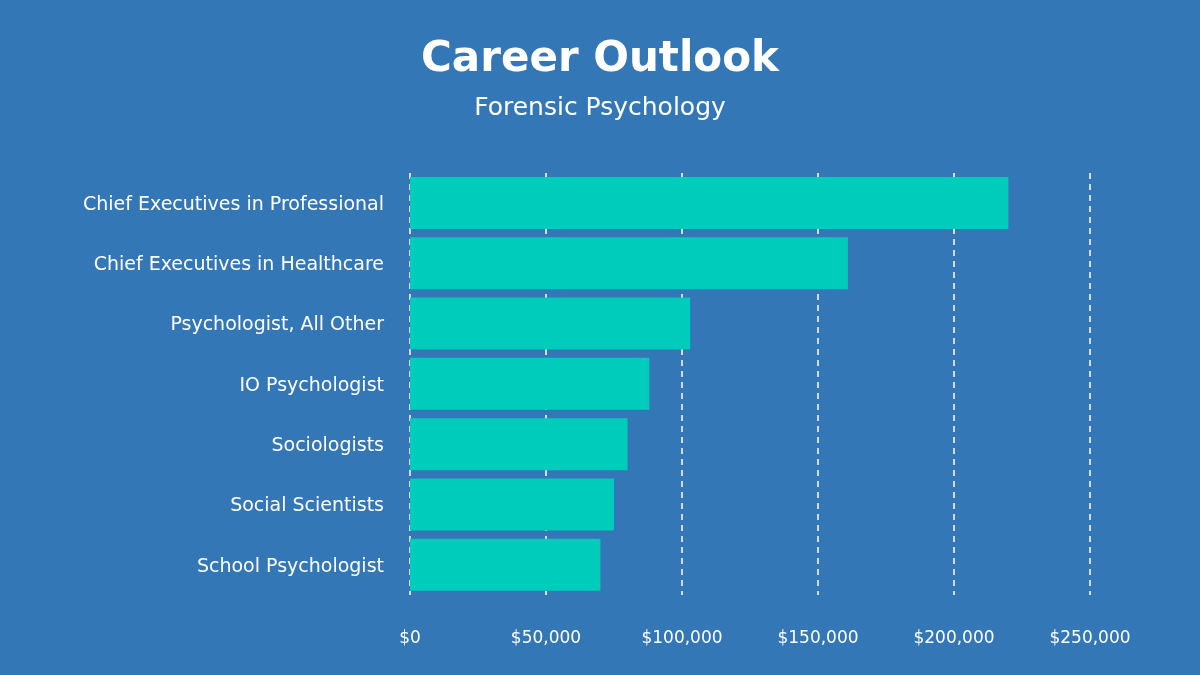  What do you see at coordinates (546, 637) in the screenshot?
I see `x-tick-label: $50,000` at bounding box center [546, 637].